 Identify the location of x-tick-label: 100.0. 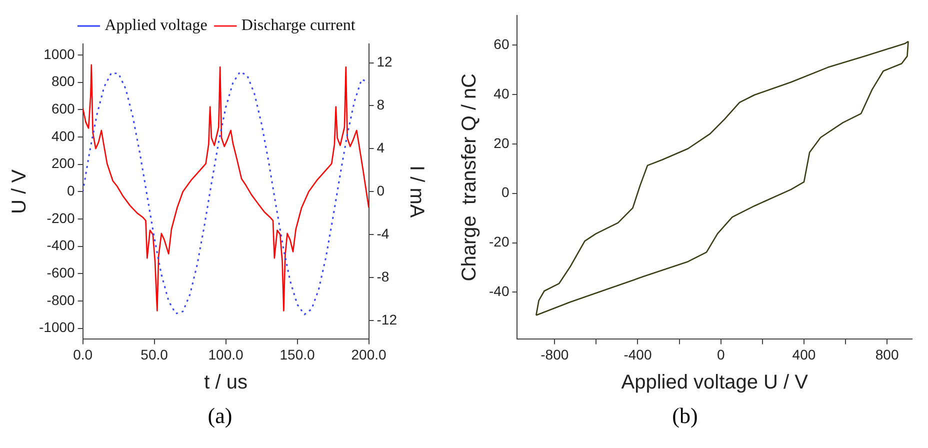
(226, 354).